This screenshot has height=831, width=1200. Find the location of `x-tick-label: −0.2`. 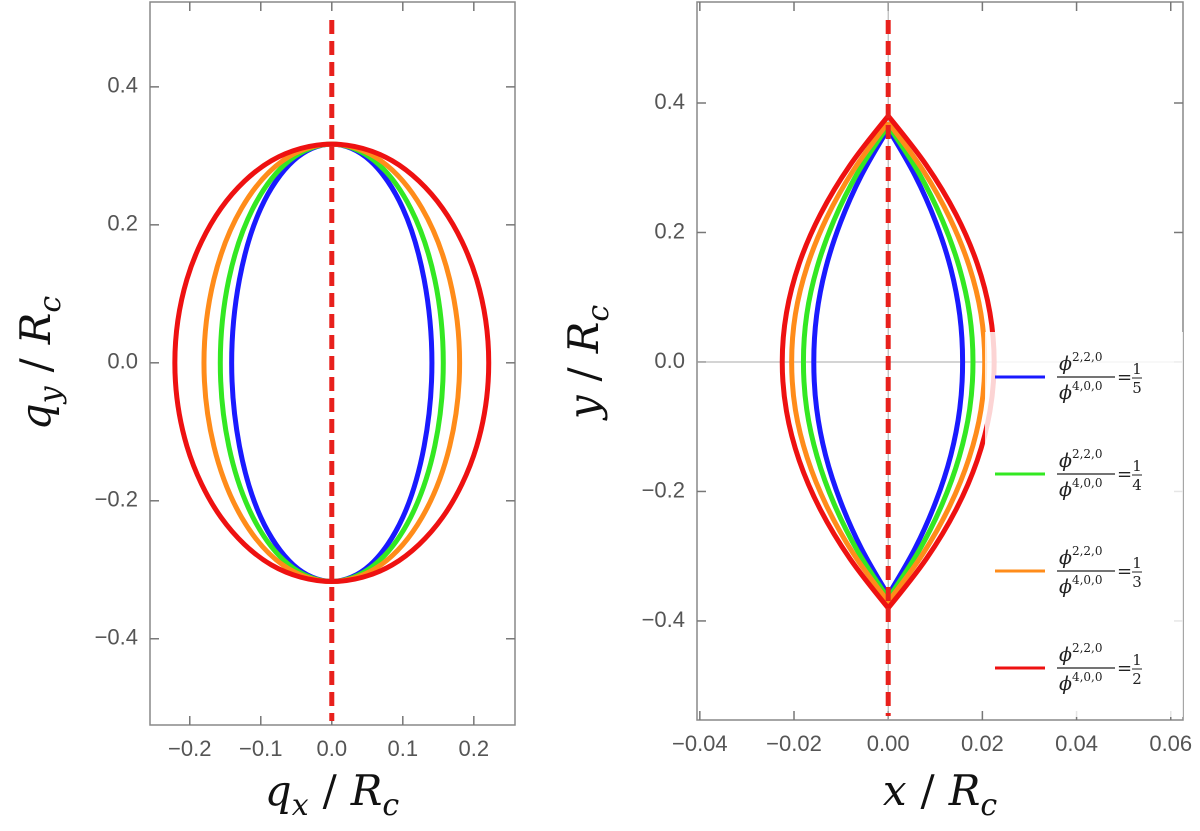

x-tick-label: −0.2 is located at coordinates (189, 748).